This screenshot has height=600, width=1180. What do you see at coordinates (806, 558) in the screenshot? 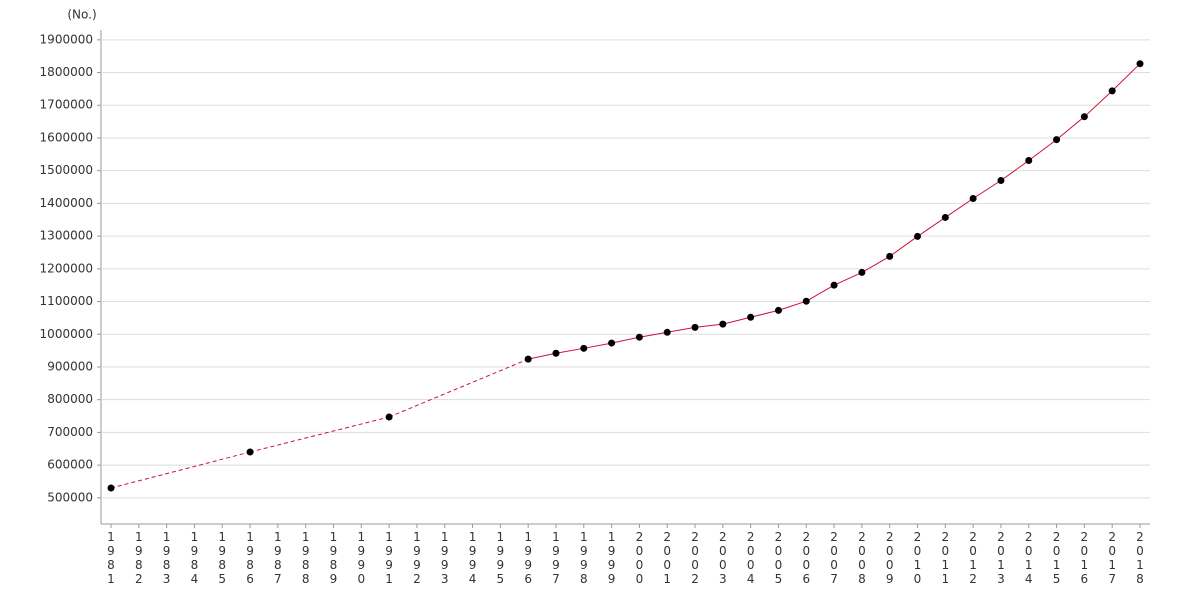
I see `x-tick-label: 2006` at bounding box center [806, 558].